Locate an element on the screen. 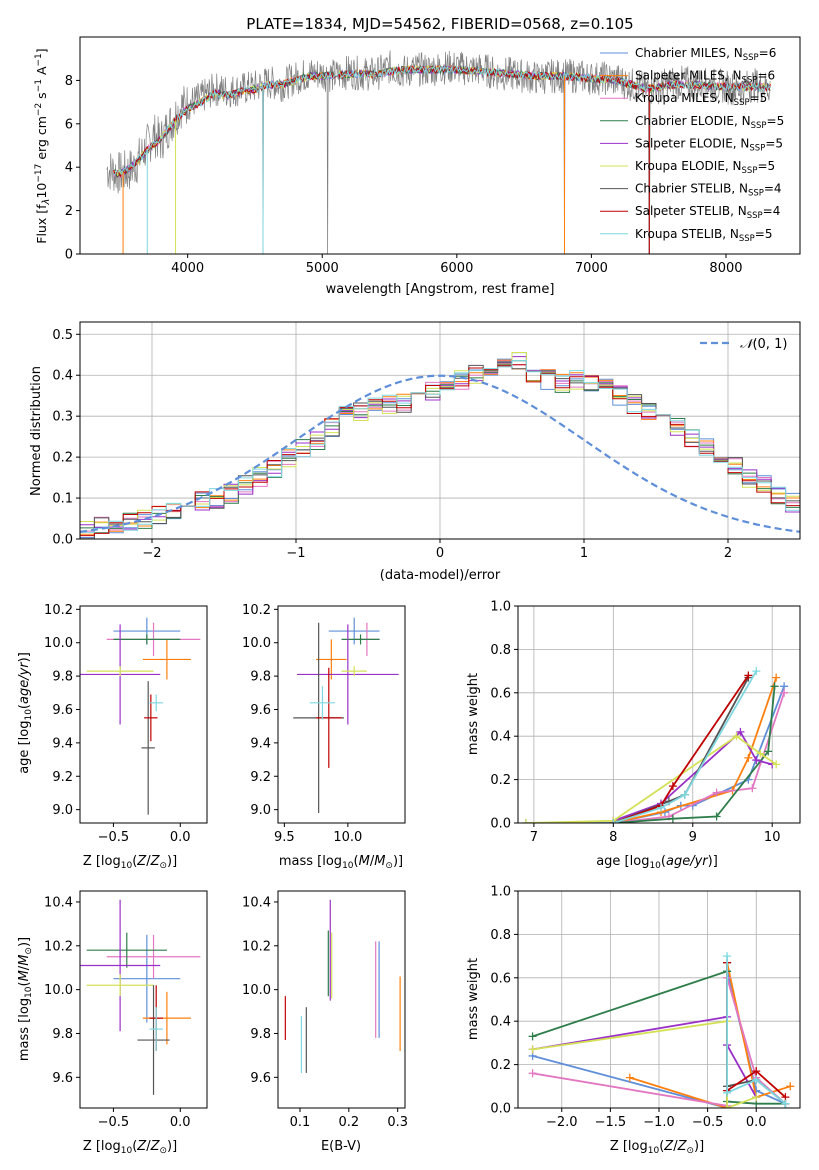 The width and height of the screenshot is (819, 1170). y-tick-label: 0.1 is located at coordinates (62, 499).